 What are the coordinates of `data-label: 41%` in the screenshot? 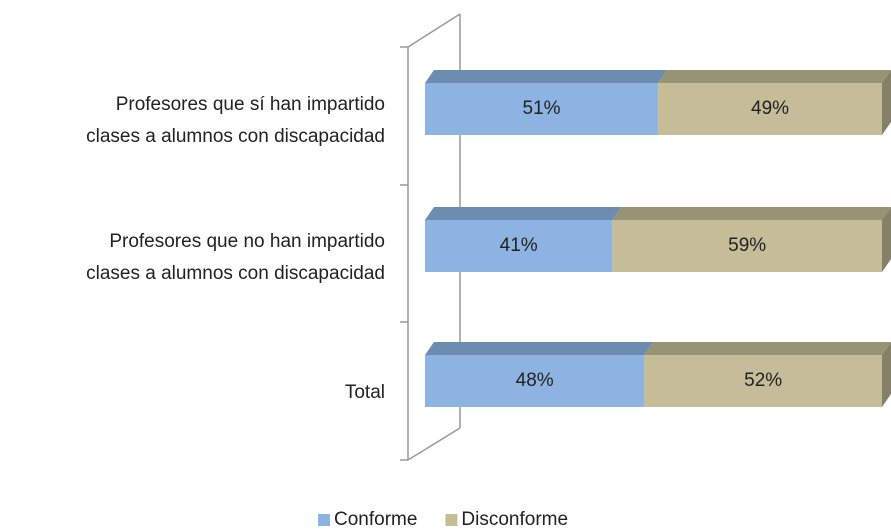 It's located at (519, 245).